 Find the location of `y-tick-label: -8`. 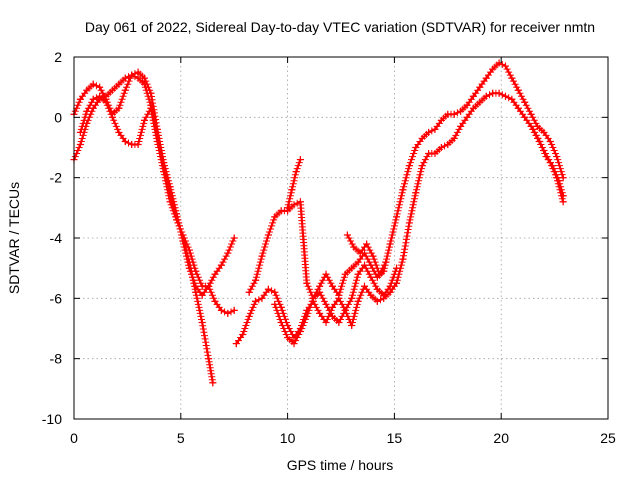

y-tick-label: -8 is located at coordinates (56, 359).